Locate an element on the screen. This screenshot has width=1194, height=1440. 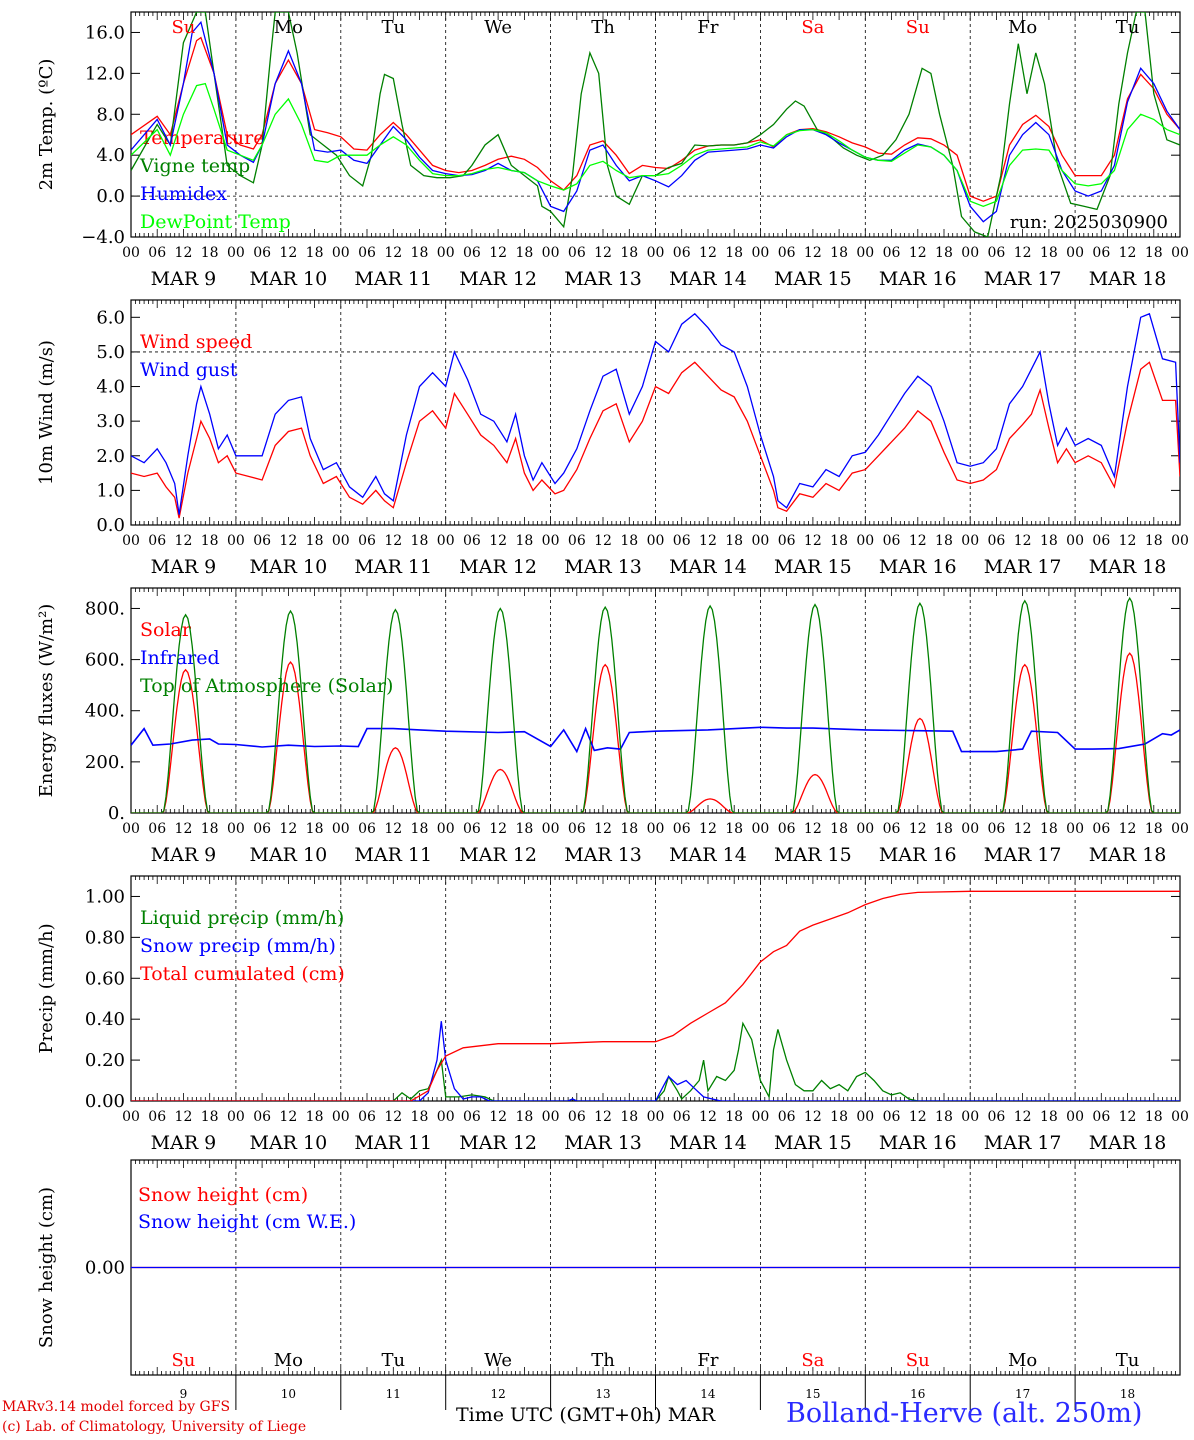
day-abbr: Su is located at coordinates (918, 1360).